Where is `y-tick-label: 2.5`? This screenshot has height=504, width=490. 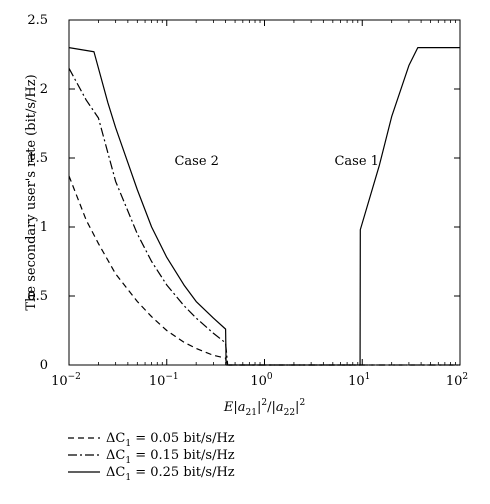 y-tick-label: 2.5 is located at coordinates (37, 20).